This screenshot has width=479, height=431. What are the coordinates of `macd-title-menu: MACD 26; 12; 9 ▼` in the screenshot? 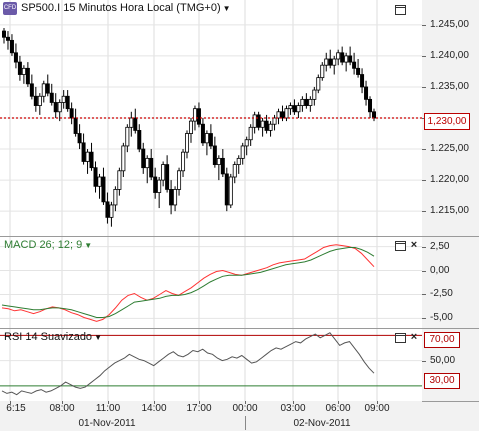 It's located at (48, 245).